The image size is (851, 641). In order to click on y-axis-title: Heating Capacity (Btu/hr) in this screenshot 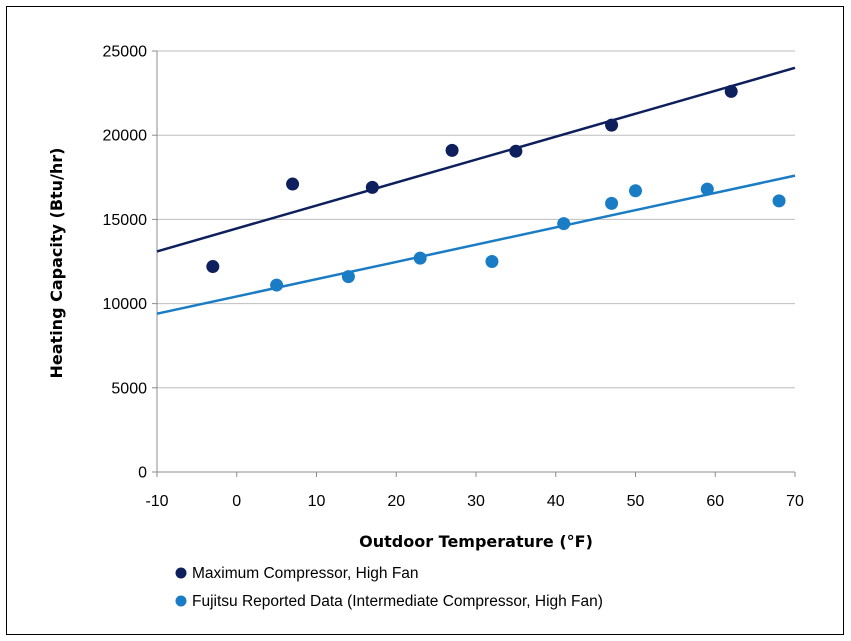, I will do `click(56, 263)`.